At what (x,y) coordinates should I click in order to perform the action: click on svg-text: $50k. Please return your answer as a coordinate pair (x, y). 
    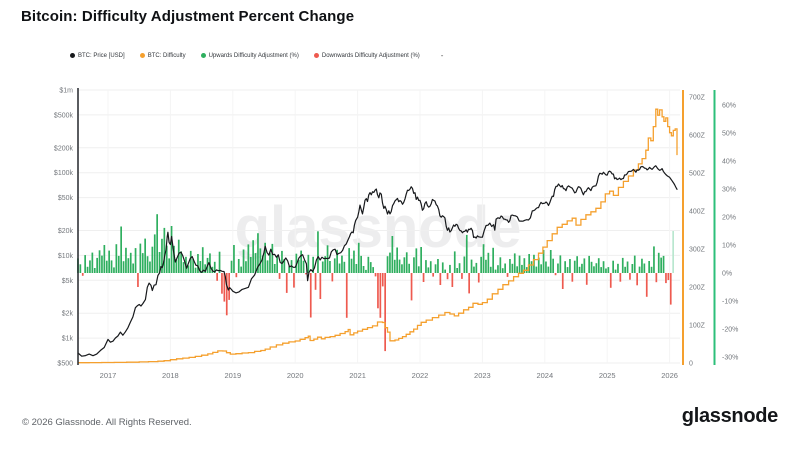
    Looking at the image, I should click on (66, 198).